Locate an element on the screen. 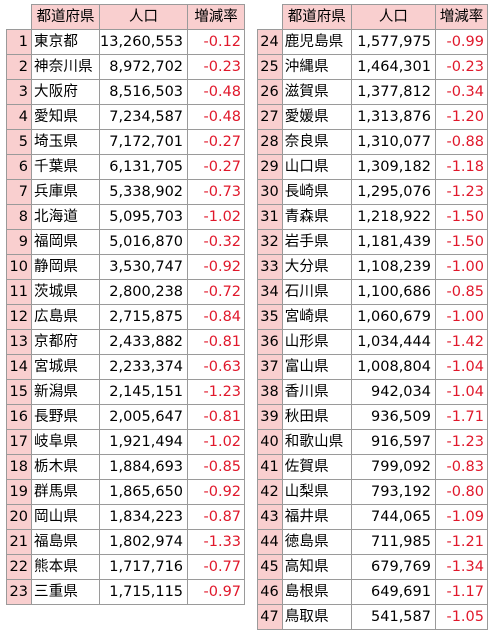 This screenshot has height=635, width=488. change-rate-cell: -0.12 is located at coordinates (216, 42).